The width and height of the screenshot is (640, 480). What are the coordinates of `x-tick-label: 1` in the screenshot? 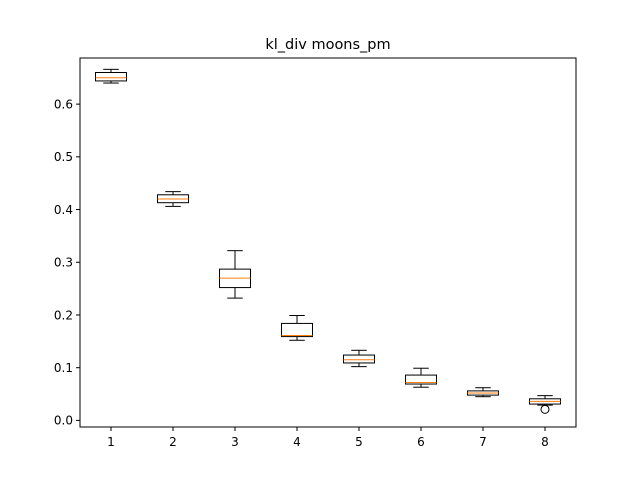 It's located at (111, 442).